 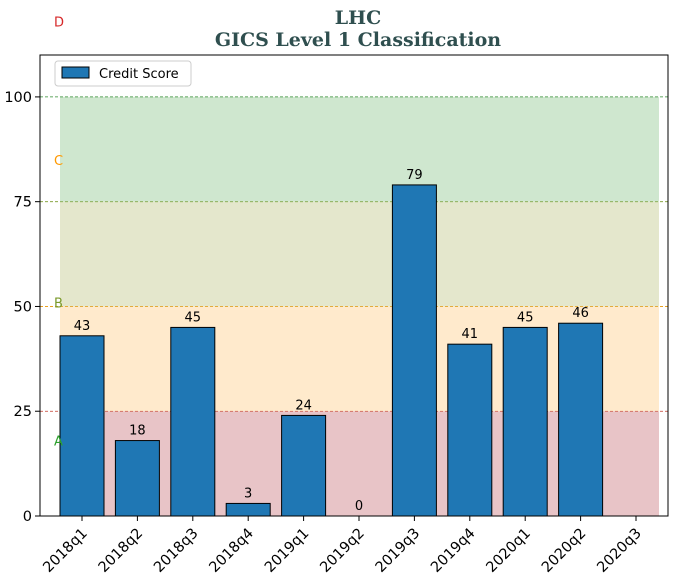 What do you see at coordinates (58, 303) in the screenshot?
I see `band-letter-B: B` at bounding box center [58, 303].